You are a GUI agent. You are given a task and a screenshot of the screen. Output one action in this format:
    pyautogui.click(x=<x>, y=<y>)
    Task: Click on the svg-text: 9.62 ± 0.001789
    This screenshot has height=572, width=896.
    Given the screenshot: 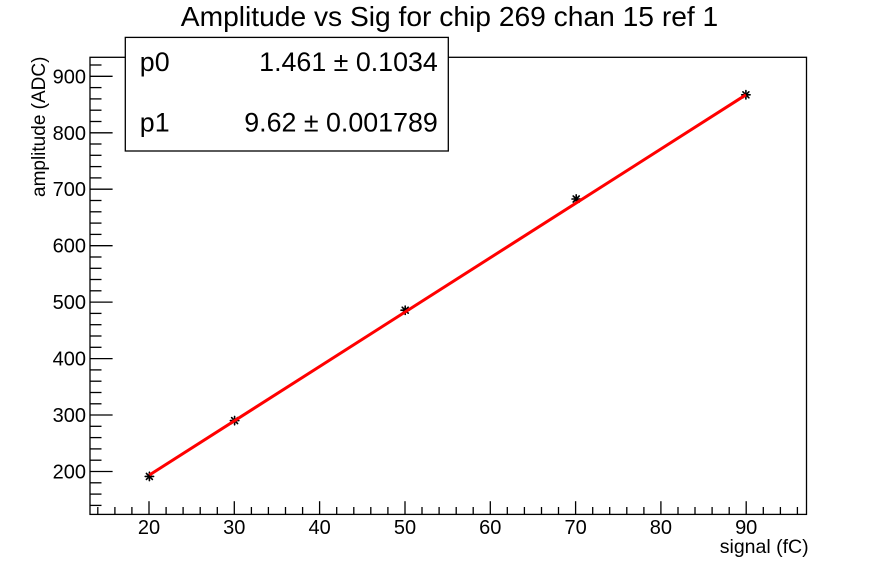 What is the action you would take?
    pyautogui.click(x=341, y=123)
    